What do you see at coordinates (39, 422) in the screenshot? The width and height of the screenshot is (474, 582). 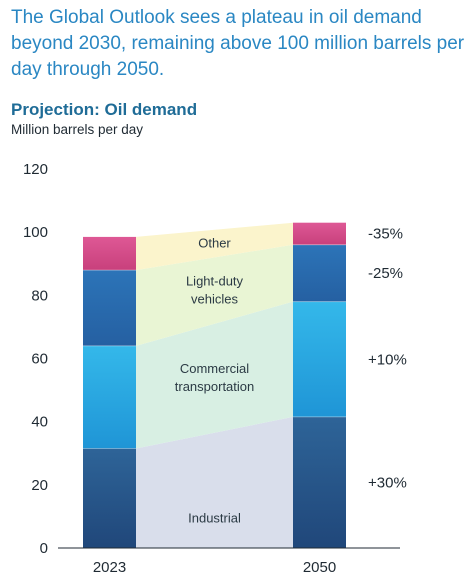 I see `y-tick-label: 40` at bounding box center [39, 422].